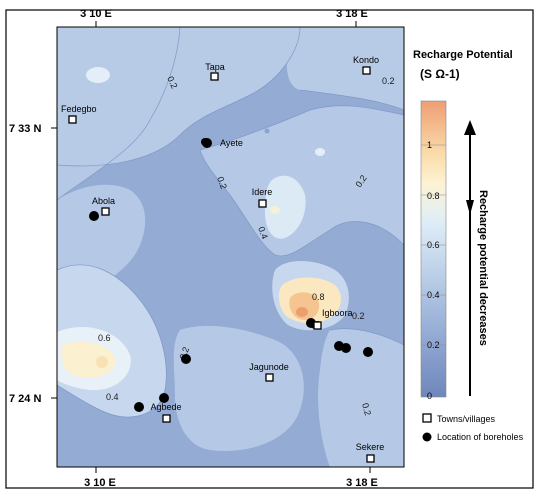  What do you see at coordinates (366, 60) in the screenshot?
I see `town-label: Kondo` at bounding box center [366, 60].